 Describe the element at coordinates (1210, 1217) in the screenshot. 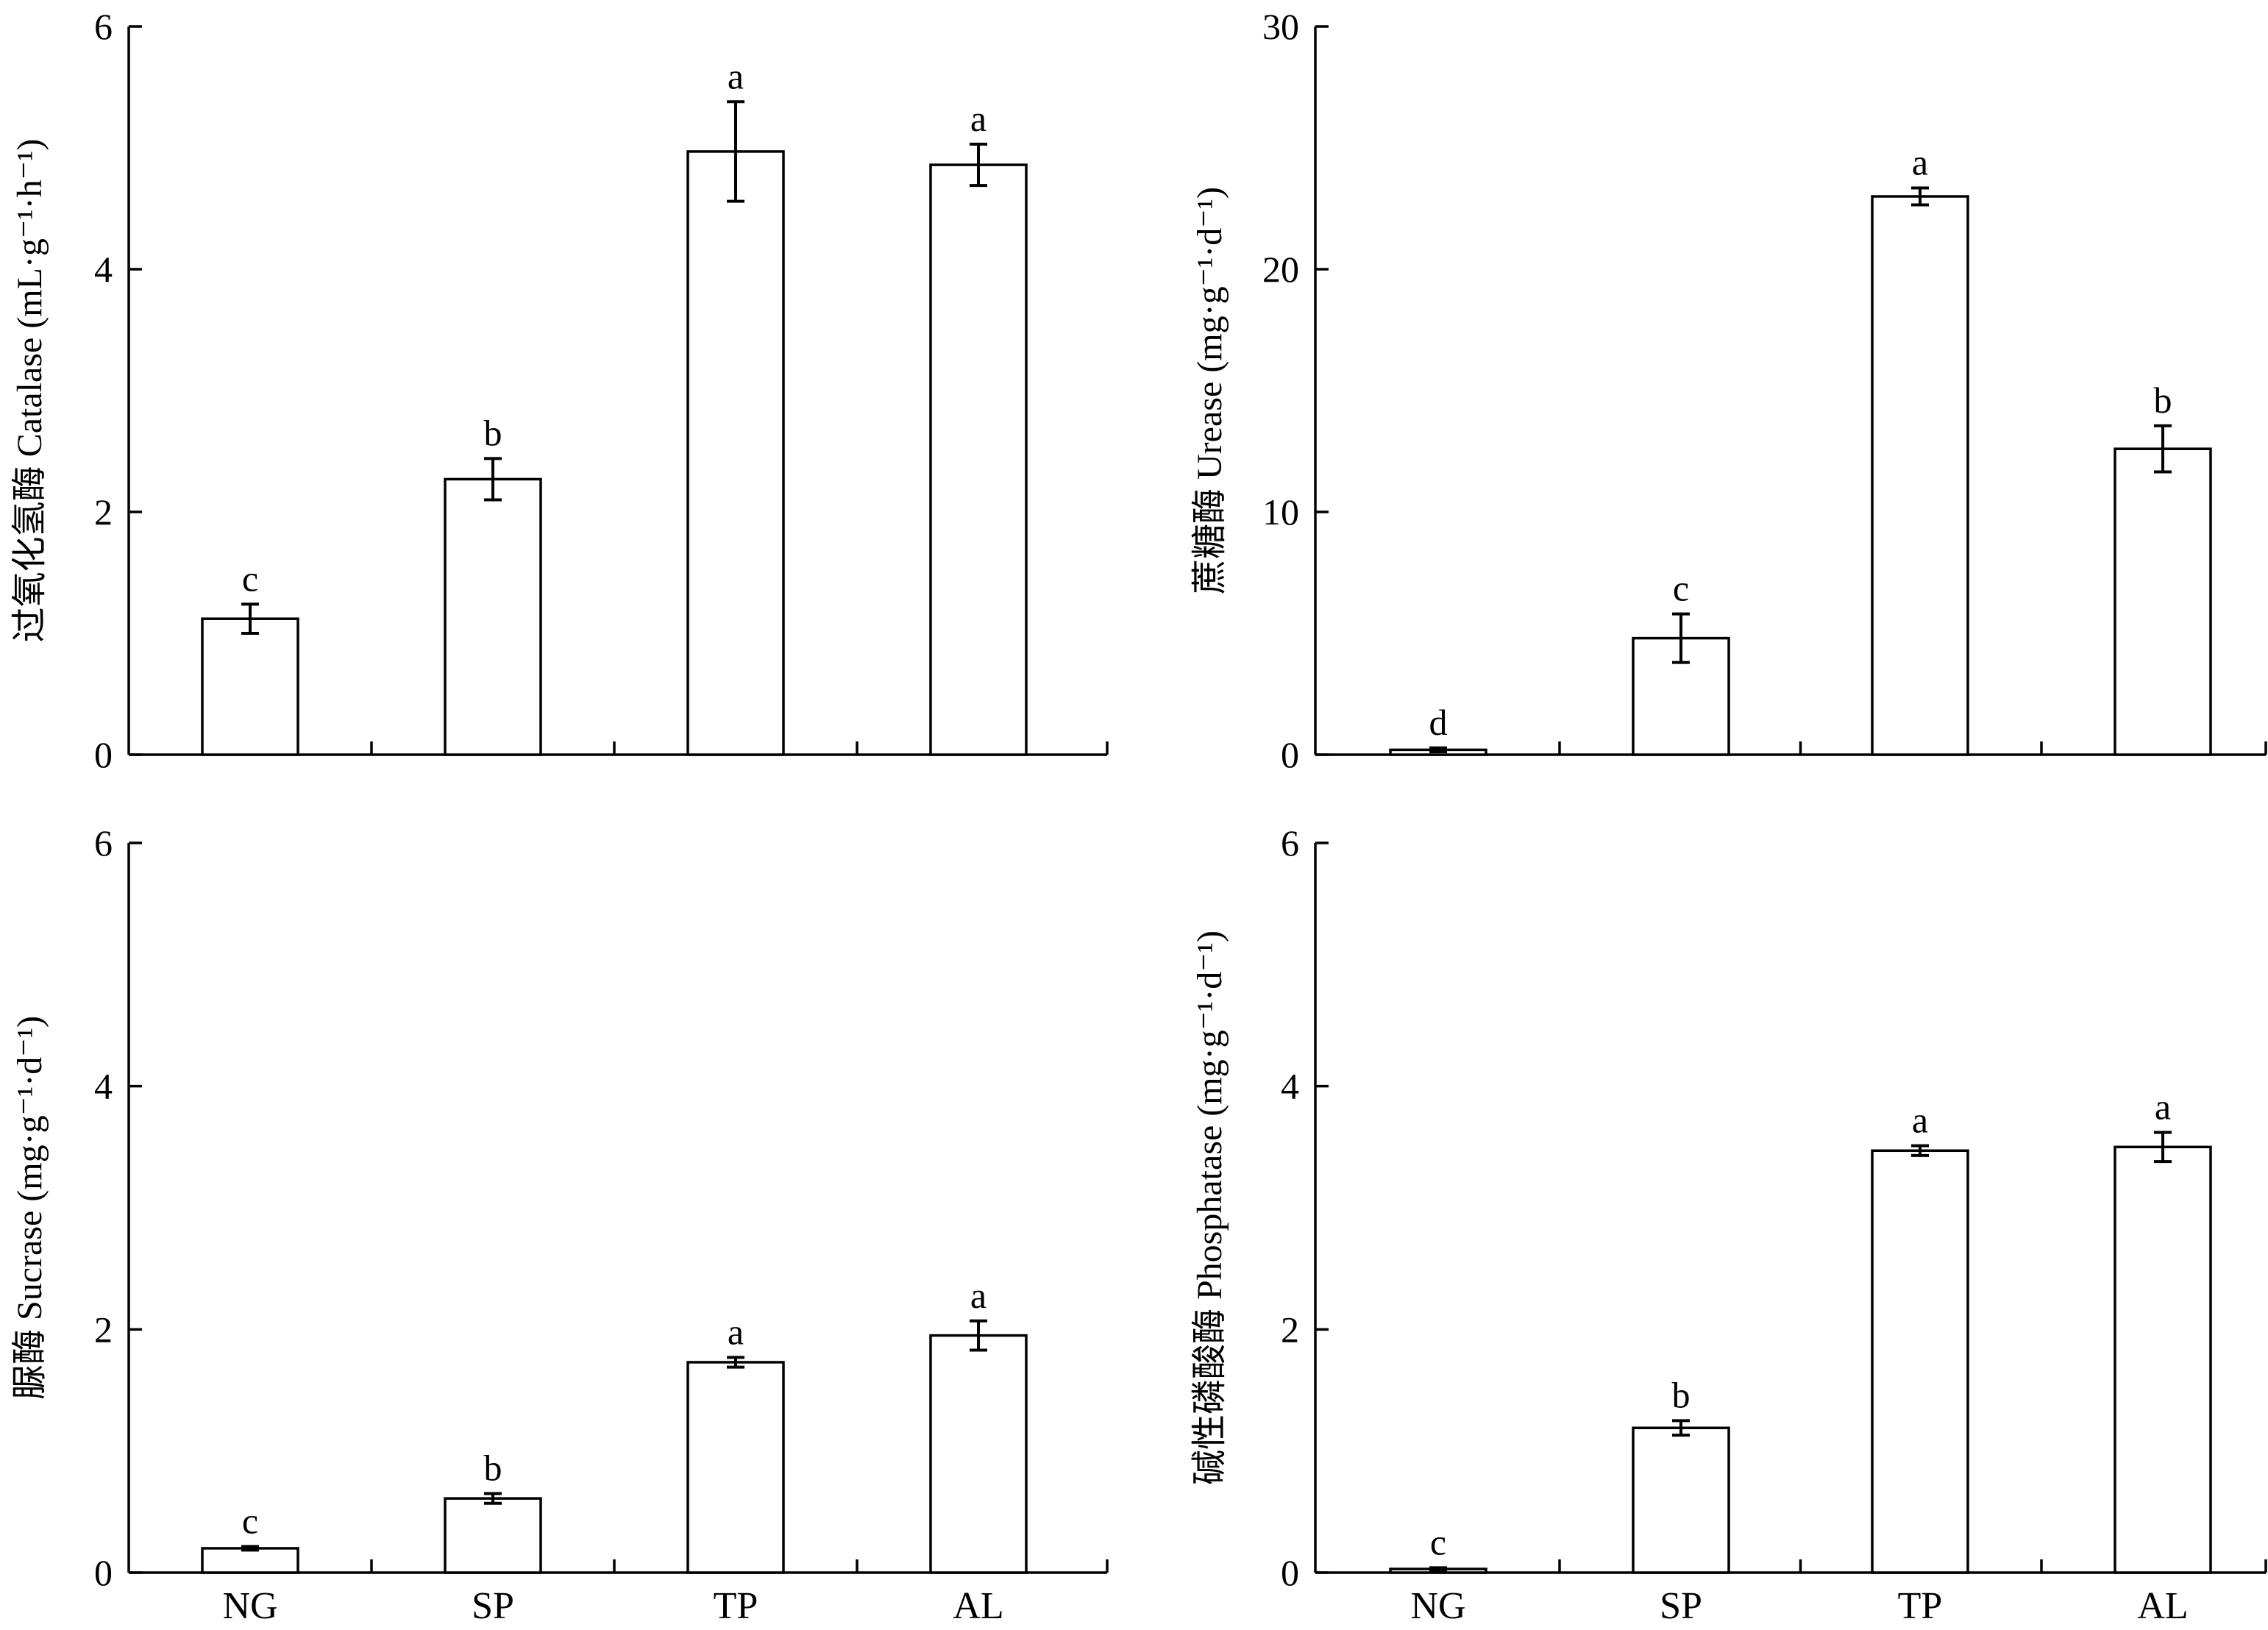

I see `y-axis-title-en: Phosphatase` at that location.